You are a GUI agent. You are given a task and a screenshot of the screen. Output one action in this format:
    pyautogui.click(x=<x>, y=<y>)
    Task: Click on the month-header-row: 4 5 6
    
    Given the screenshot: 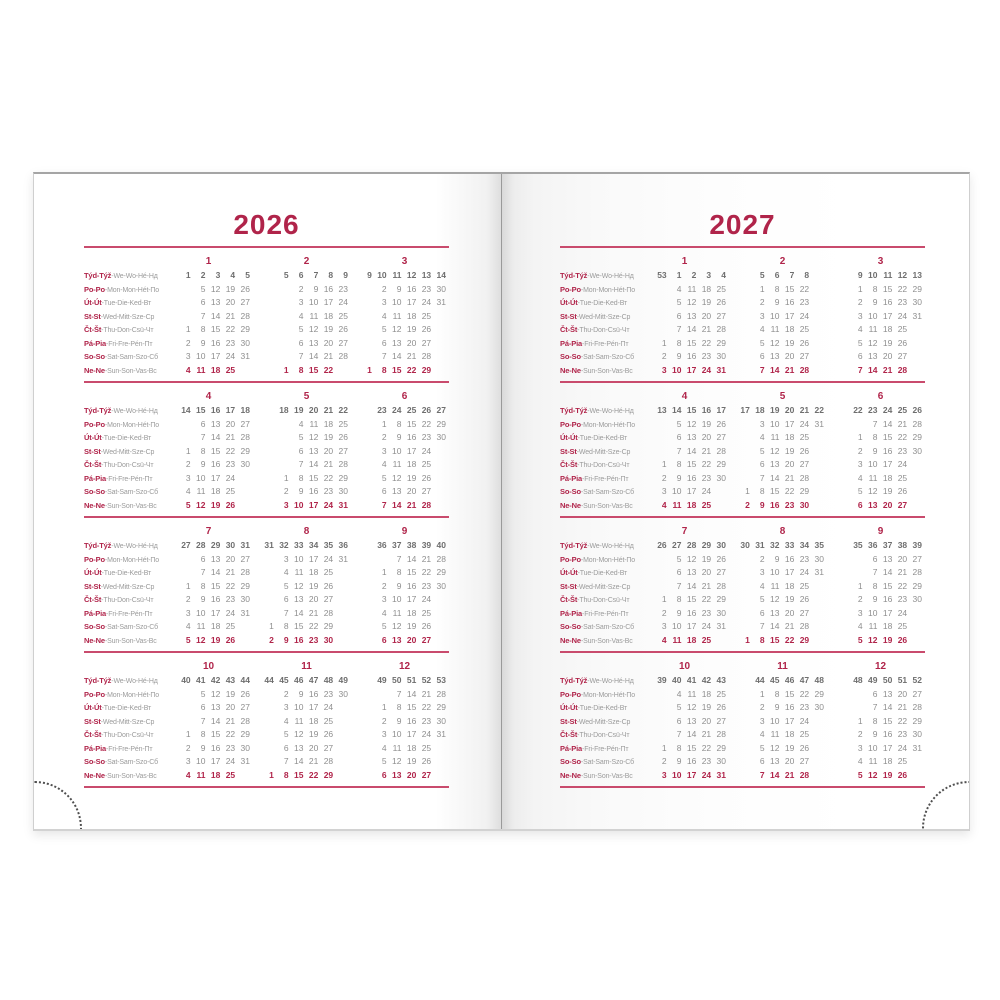 What is the action you would take?
    pyautogui.click(x=742, y=396)
    